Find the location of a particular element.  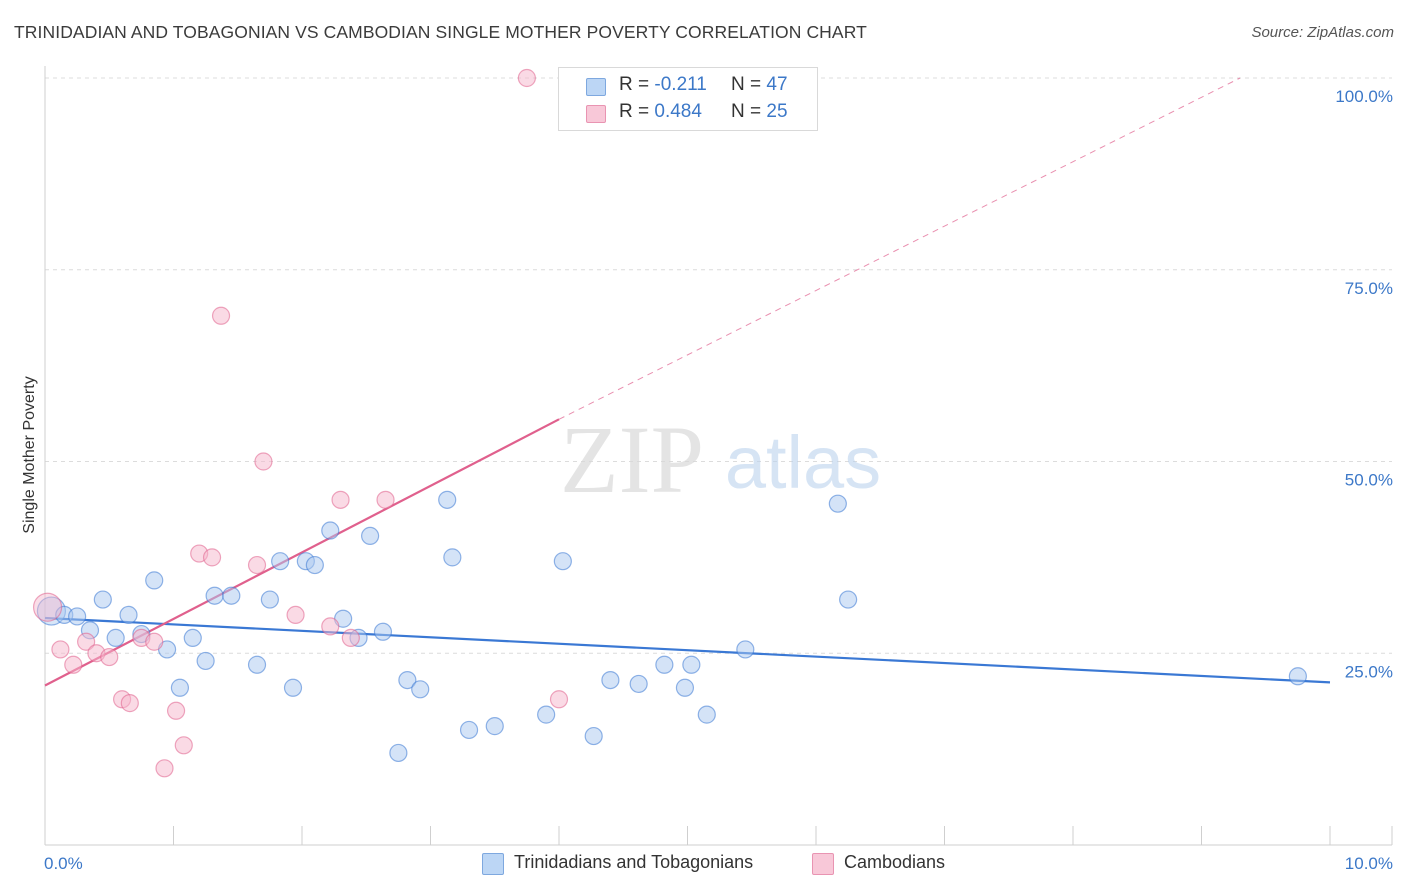

y-tick-label: 100.0% is located at coordinates (1364, 96).